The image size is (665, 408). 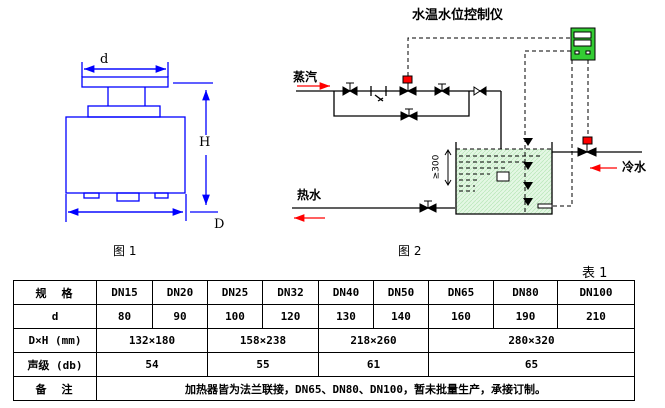 I want to click on level-probes, so click(x=528, y=172).